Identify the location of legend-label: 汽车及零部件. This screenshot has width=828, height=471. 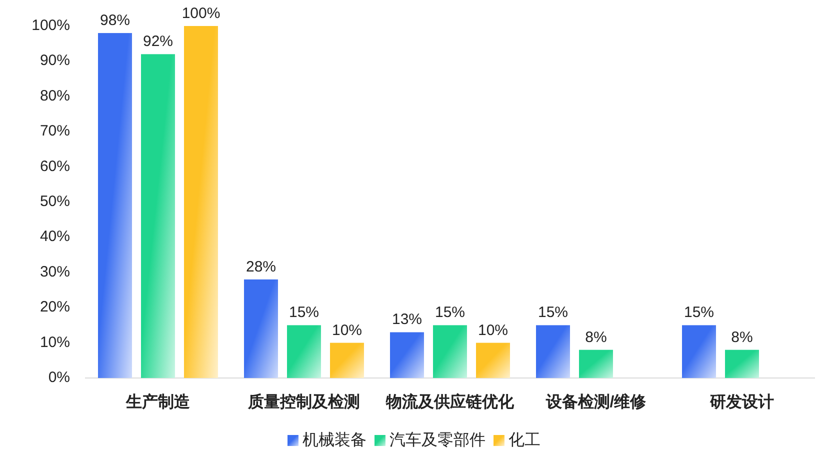
(438, 441).